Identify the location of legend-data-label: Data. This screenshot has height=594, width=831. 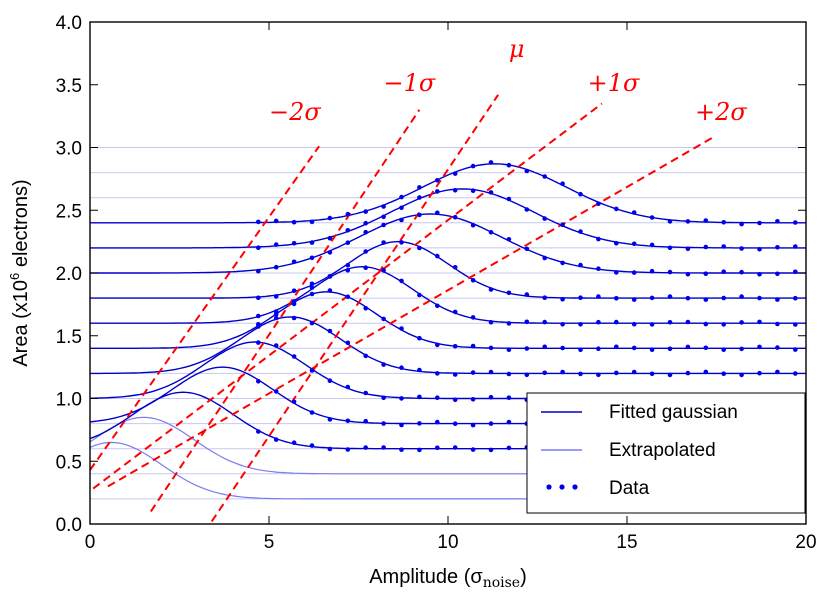
(629, 488).